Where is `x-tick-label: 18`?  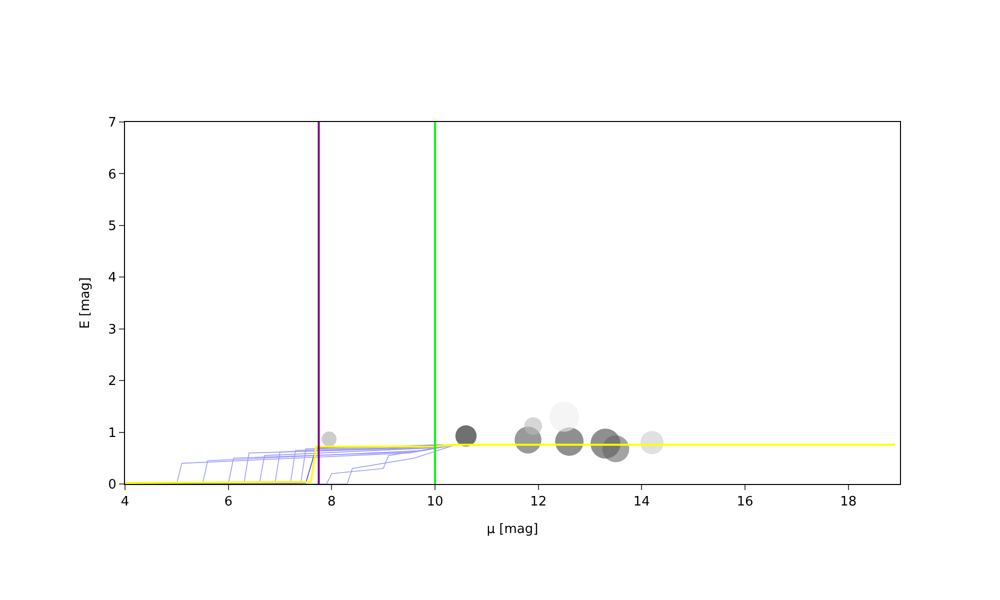 x-tick-label: 18 is located at coordinates (848, 502).